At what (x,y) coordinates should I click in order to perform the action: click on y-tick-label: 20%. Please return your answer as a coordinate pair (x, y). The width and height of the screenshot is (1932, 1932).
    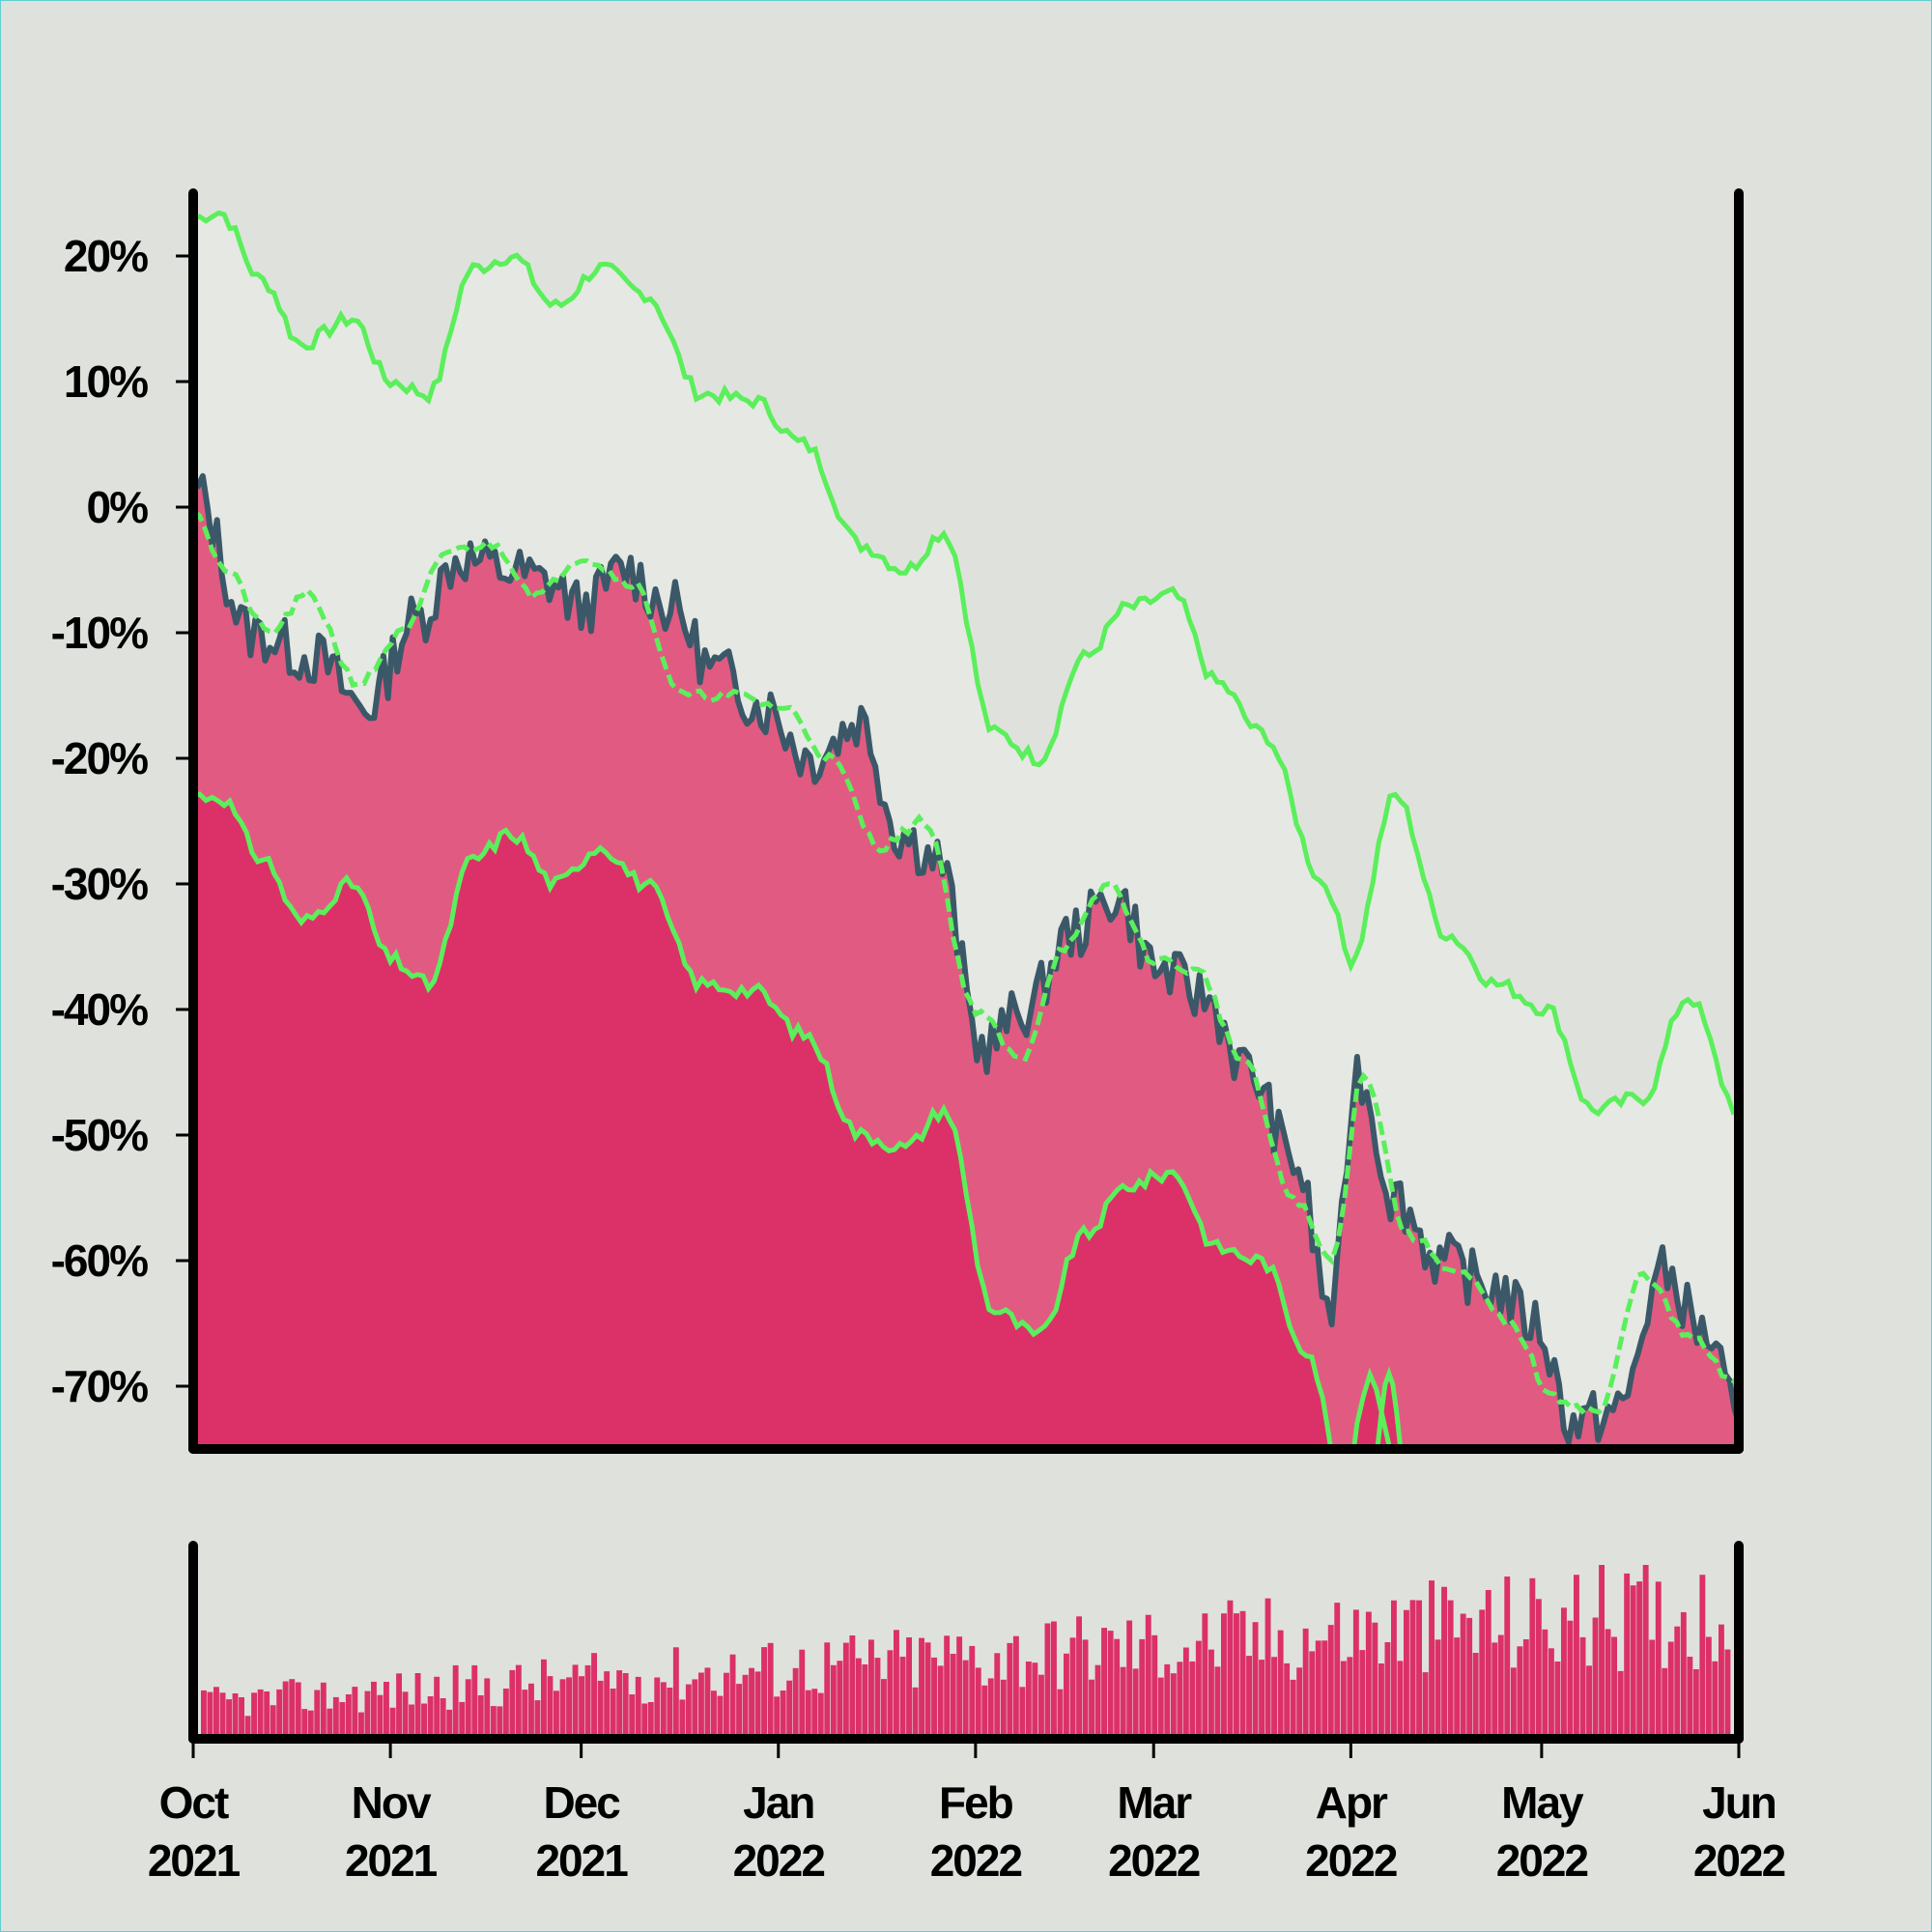
    Looking at the image, I should click on (106, 256).